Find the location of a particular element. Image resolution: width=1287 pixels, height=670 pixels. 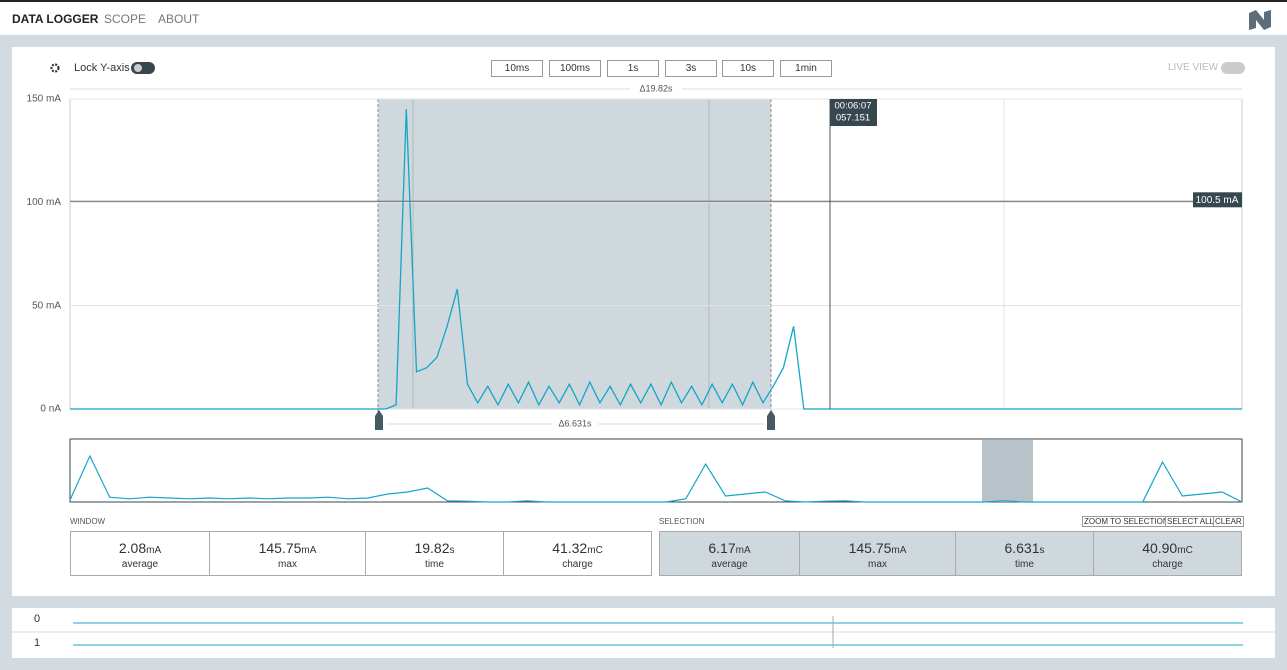

stat-value-row: 41.32mC is located at coordinates (577, 548).